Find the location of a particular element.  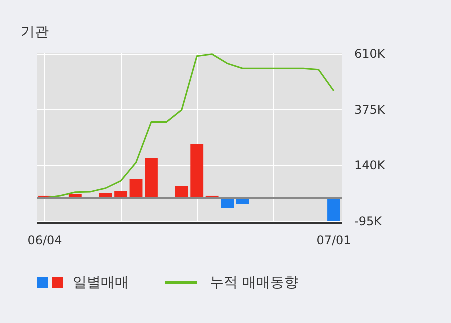

legend-label: 누적 매매동향 is located at coordinates (254, 283).